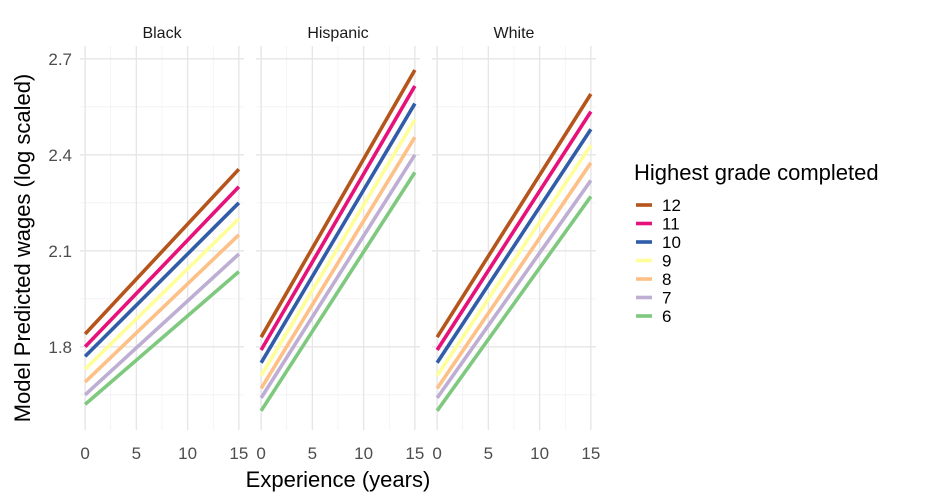 The width and height of the screenshot is (936, 504). Describe the element at coordinates (658, 224) in the screenshot. I see `legend-item: 11` at that location.